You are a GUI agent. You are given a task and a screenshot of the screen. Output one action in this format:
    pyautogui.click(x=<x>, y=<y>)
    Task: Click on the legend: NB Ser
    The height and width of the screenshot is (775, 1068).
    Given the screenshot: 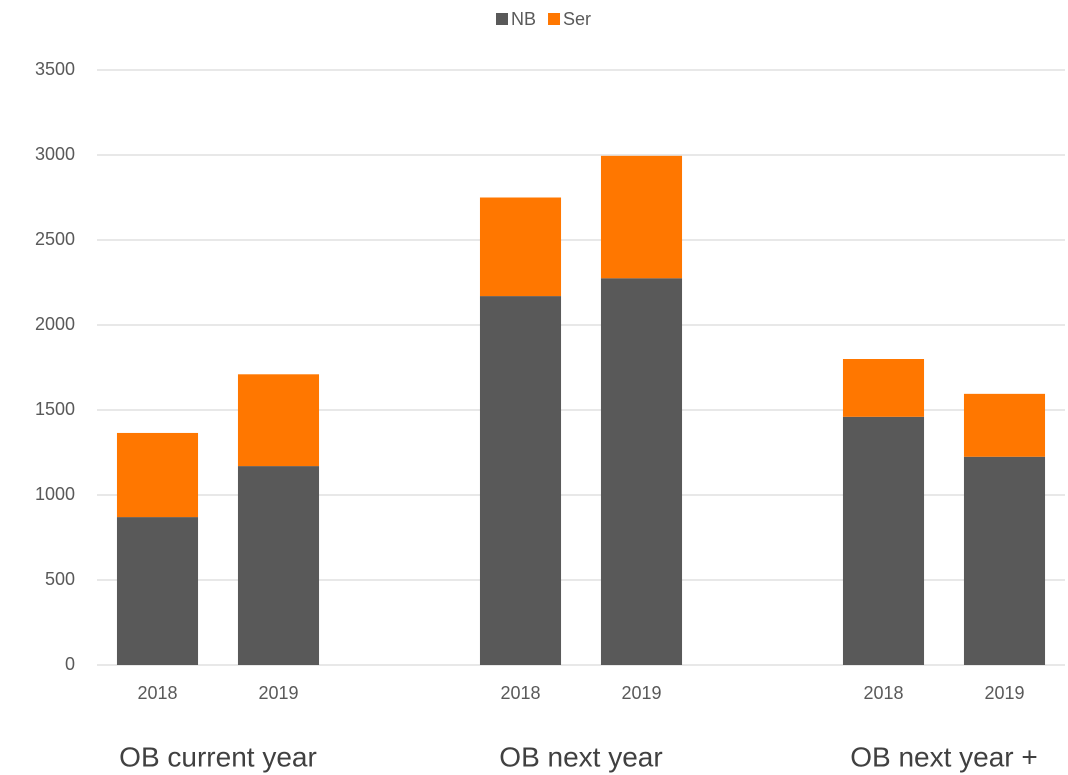 What is the action you would take?
    pyautogui.click(x=543, y=19)
    